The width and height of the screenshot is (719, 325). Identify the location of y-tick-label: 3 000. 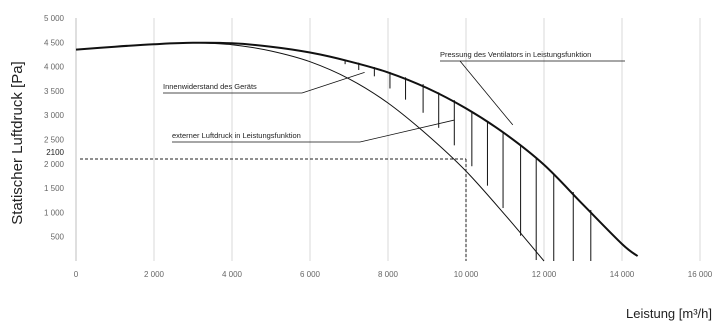
(54, 115).